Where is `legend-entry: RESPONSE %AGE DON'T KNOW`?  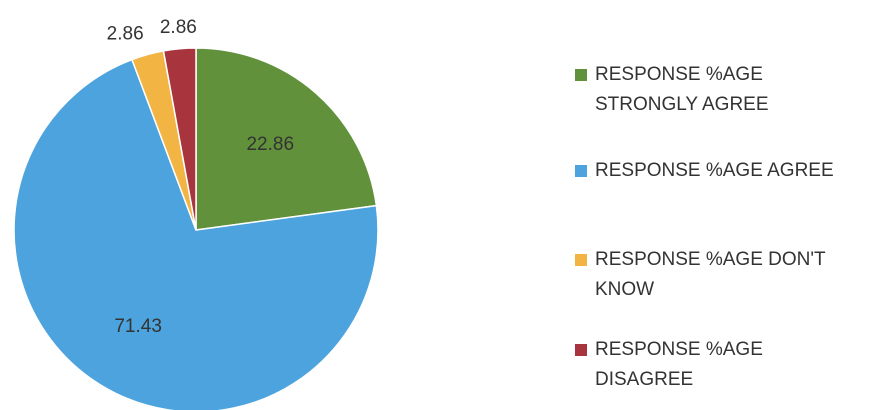 legend-entry: RESPONSE %AGE DON'T KNOW is located at coordinates (705, 275).